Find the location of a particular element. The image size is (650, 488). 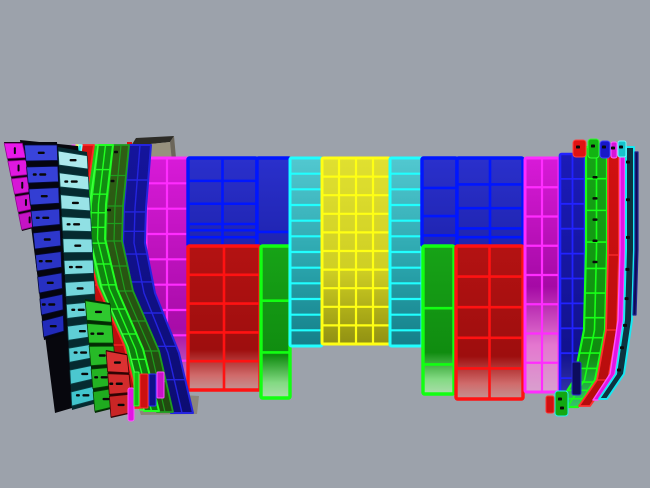

tail-magenta-left2 is located at coordinates (160, 385).